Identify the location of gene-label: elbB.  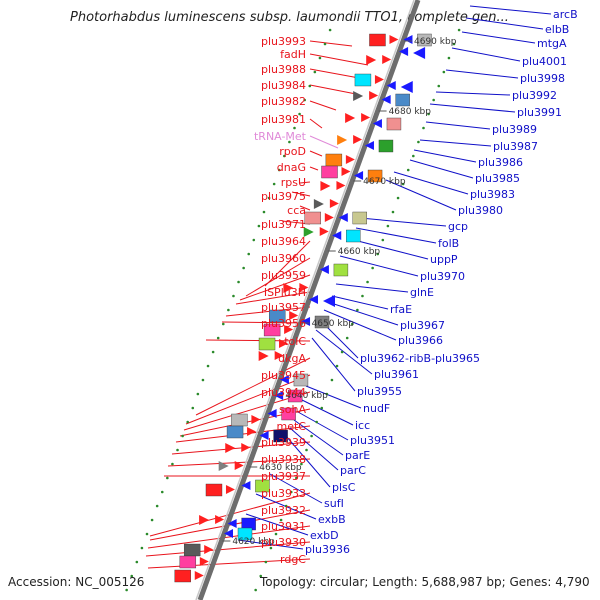
(557, 29).